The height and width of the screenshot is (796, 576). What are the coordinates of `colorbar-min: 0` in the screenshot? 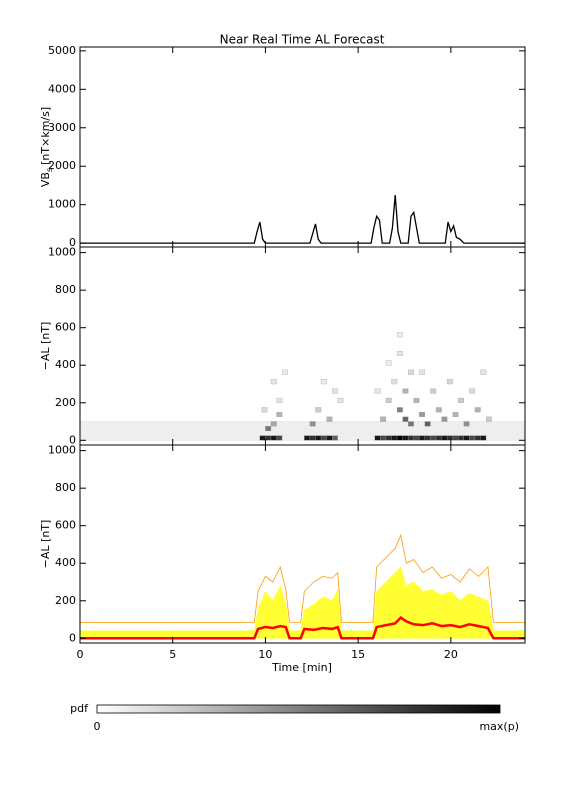 It's located at (97, 726).